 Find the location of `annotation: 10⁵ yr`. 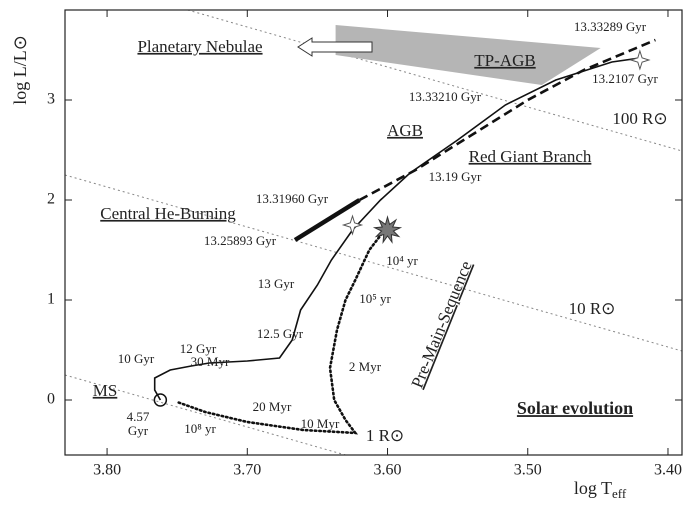

annotation: 10⁵ yr is located at coordinates (375, 298).